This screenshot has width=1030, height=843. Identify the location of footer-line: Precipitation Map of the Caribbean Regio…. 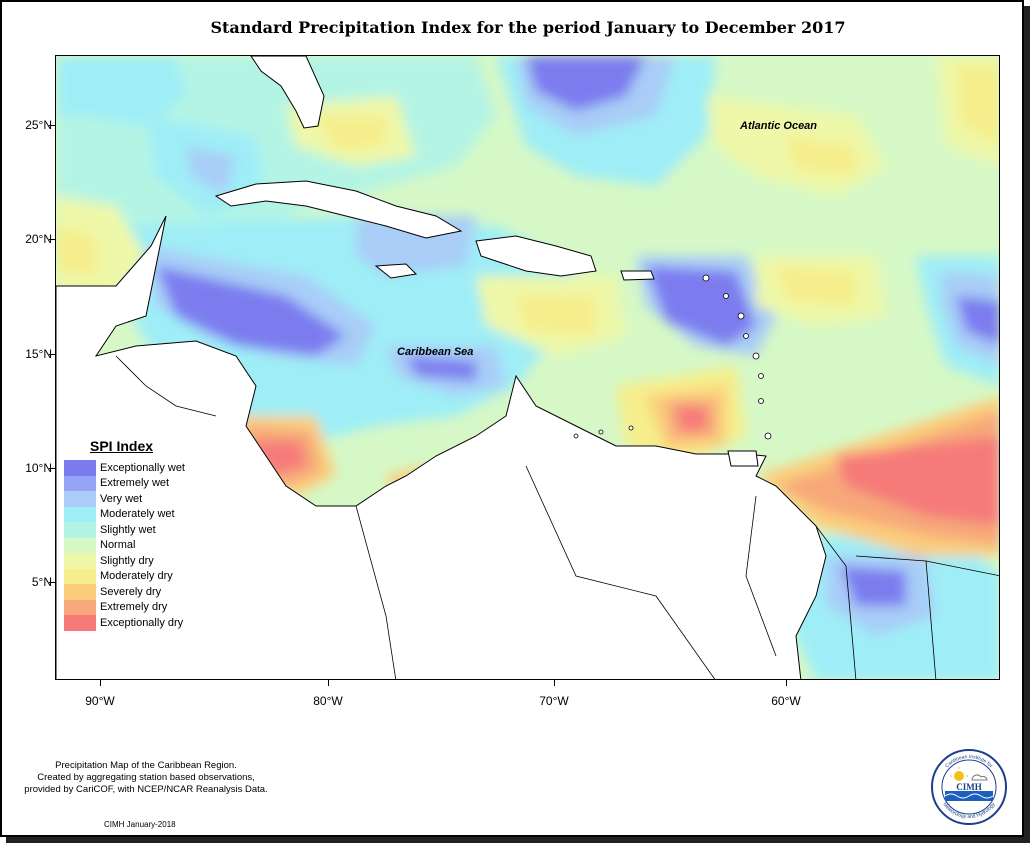
(146, 765).